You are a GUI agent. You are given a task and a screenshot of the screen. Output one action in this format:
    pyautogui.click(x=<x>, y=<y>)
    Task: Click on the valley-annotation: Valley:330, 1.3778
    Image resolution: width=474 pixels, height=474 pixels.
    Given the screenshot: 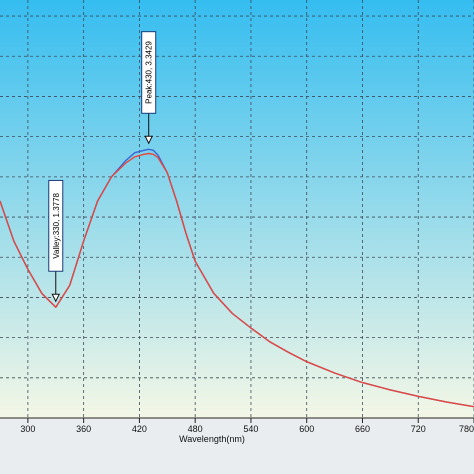 What is the action you would take?
    pyautogui.click(x=56, y=241)
    